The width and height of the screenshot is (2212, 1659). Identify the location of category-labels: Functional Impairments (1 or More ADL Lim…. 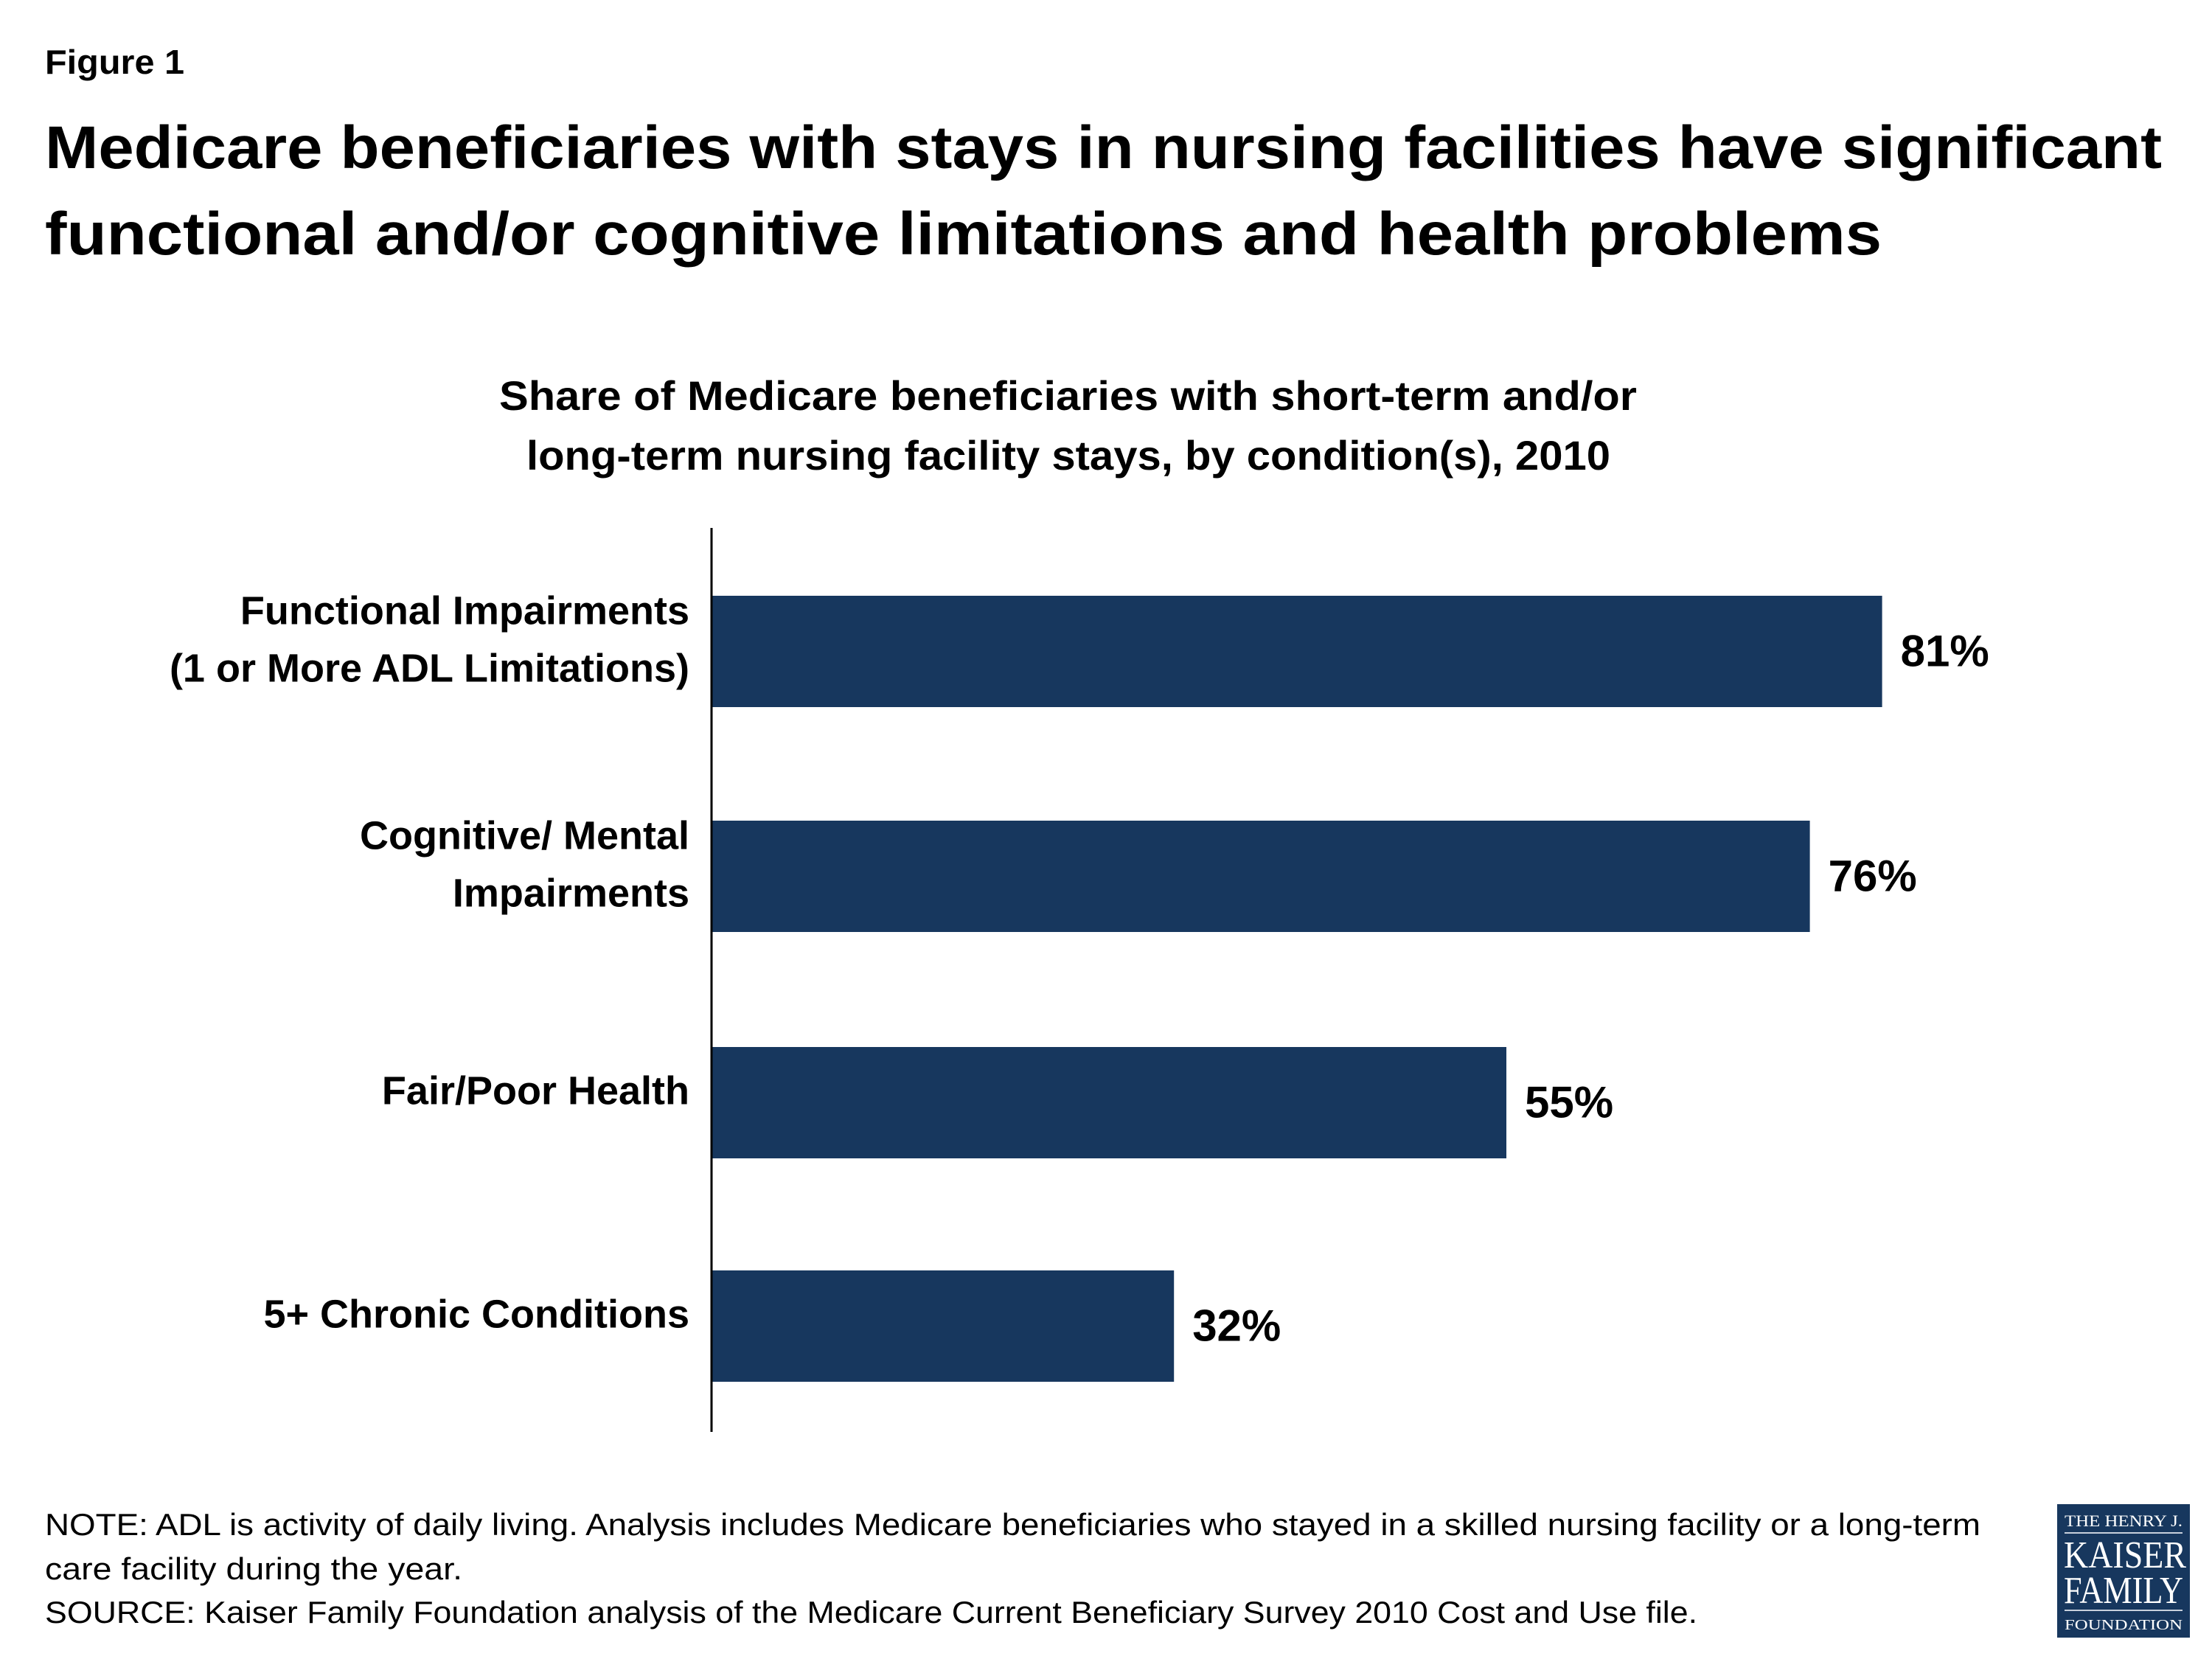
(429, 963).